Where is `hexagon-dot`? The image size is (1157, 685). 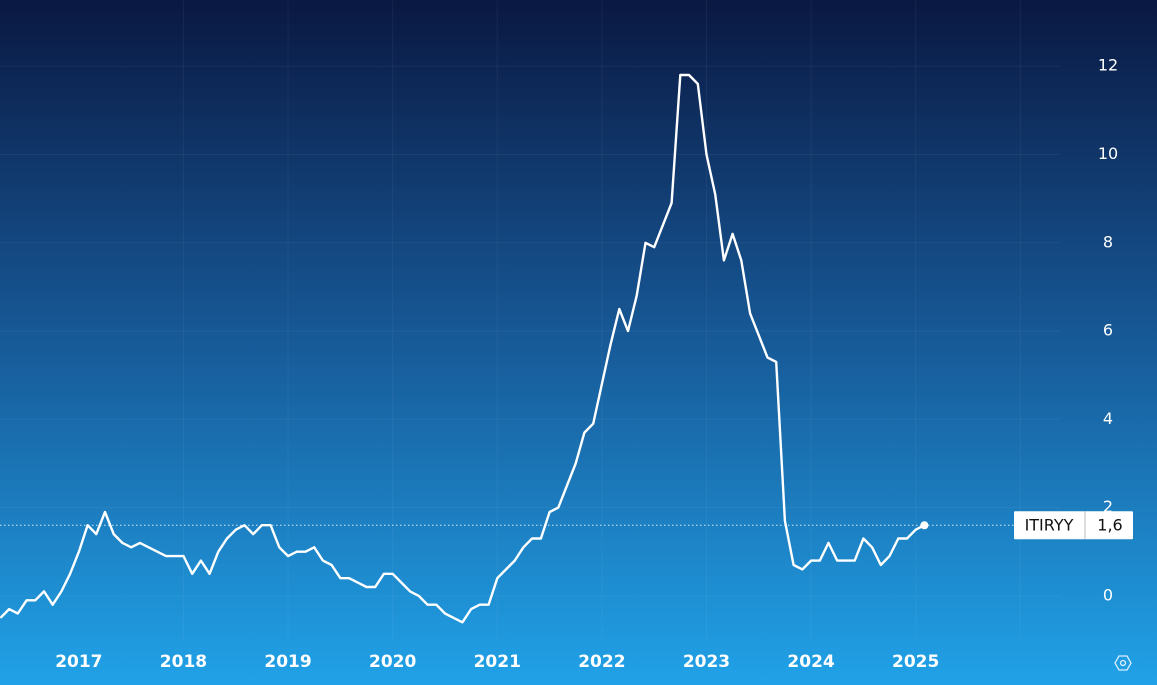 hexagon-dot is located at coordinates (1123, 663).